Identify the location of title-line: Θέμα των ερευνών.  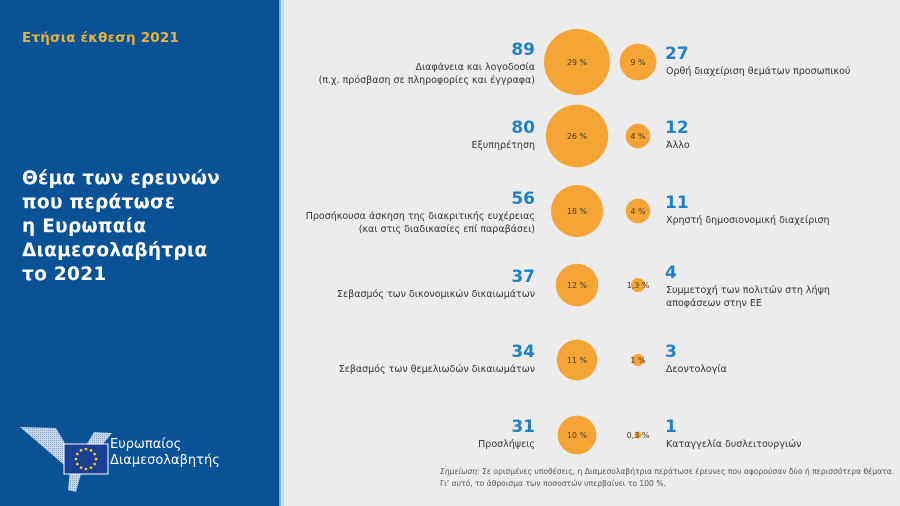
(121, 178).